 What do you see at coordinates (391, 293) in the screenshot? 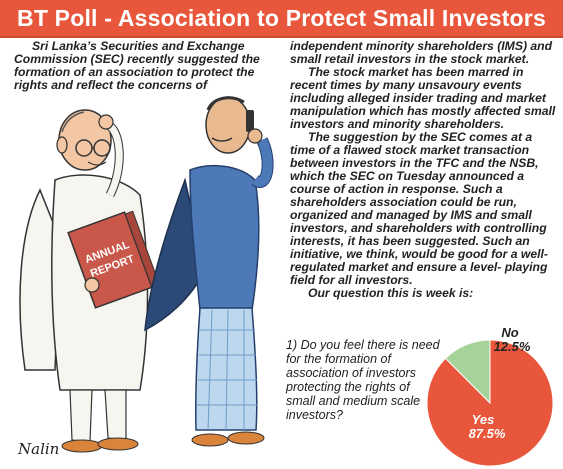
I see `question-intro: Our question this is week is:` at bounding box center [391, 293].